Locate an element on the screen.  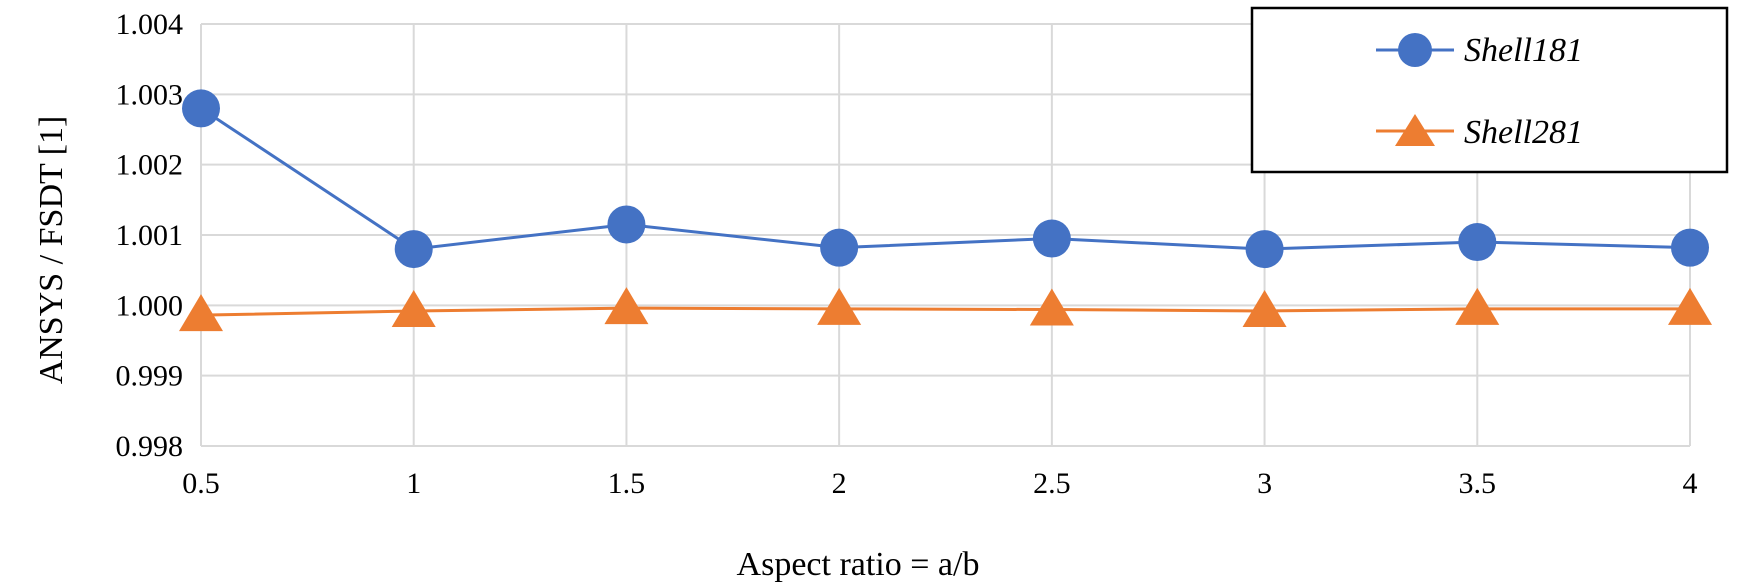
x-tick-label: 3.5 is located at coordinates (1478, 483).